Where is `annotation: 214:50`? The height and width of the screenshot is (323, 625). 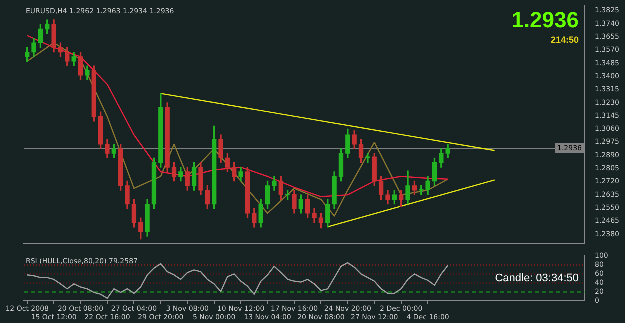
annotation: 214:50 is located at coordinates (564, 40).